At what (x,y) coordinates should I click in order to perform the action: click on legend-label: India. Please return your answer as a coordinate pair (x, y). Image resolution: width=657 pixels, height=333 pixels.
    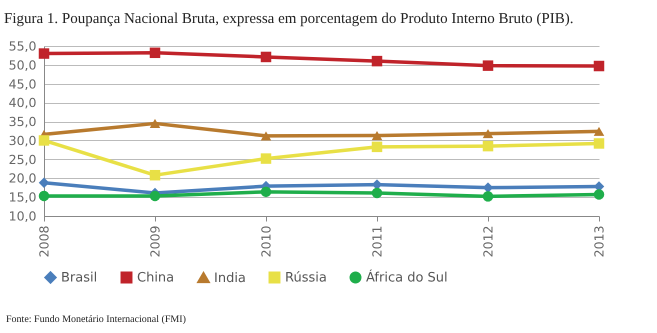
    Looking at the image, I should click on (230, 278).